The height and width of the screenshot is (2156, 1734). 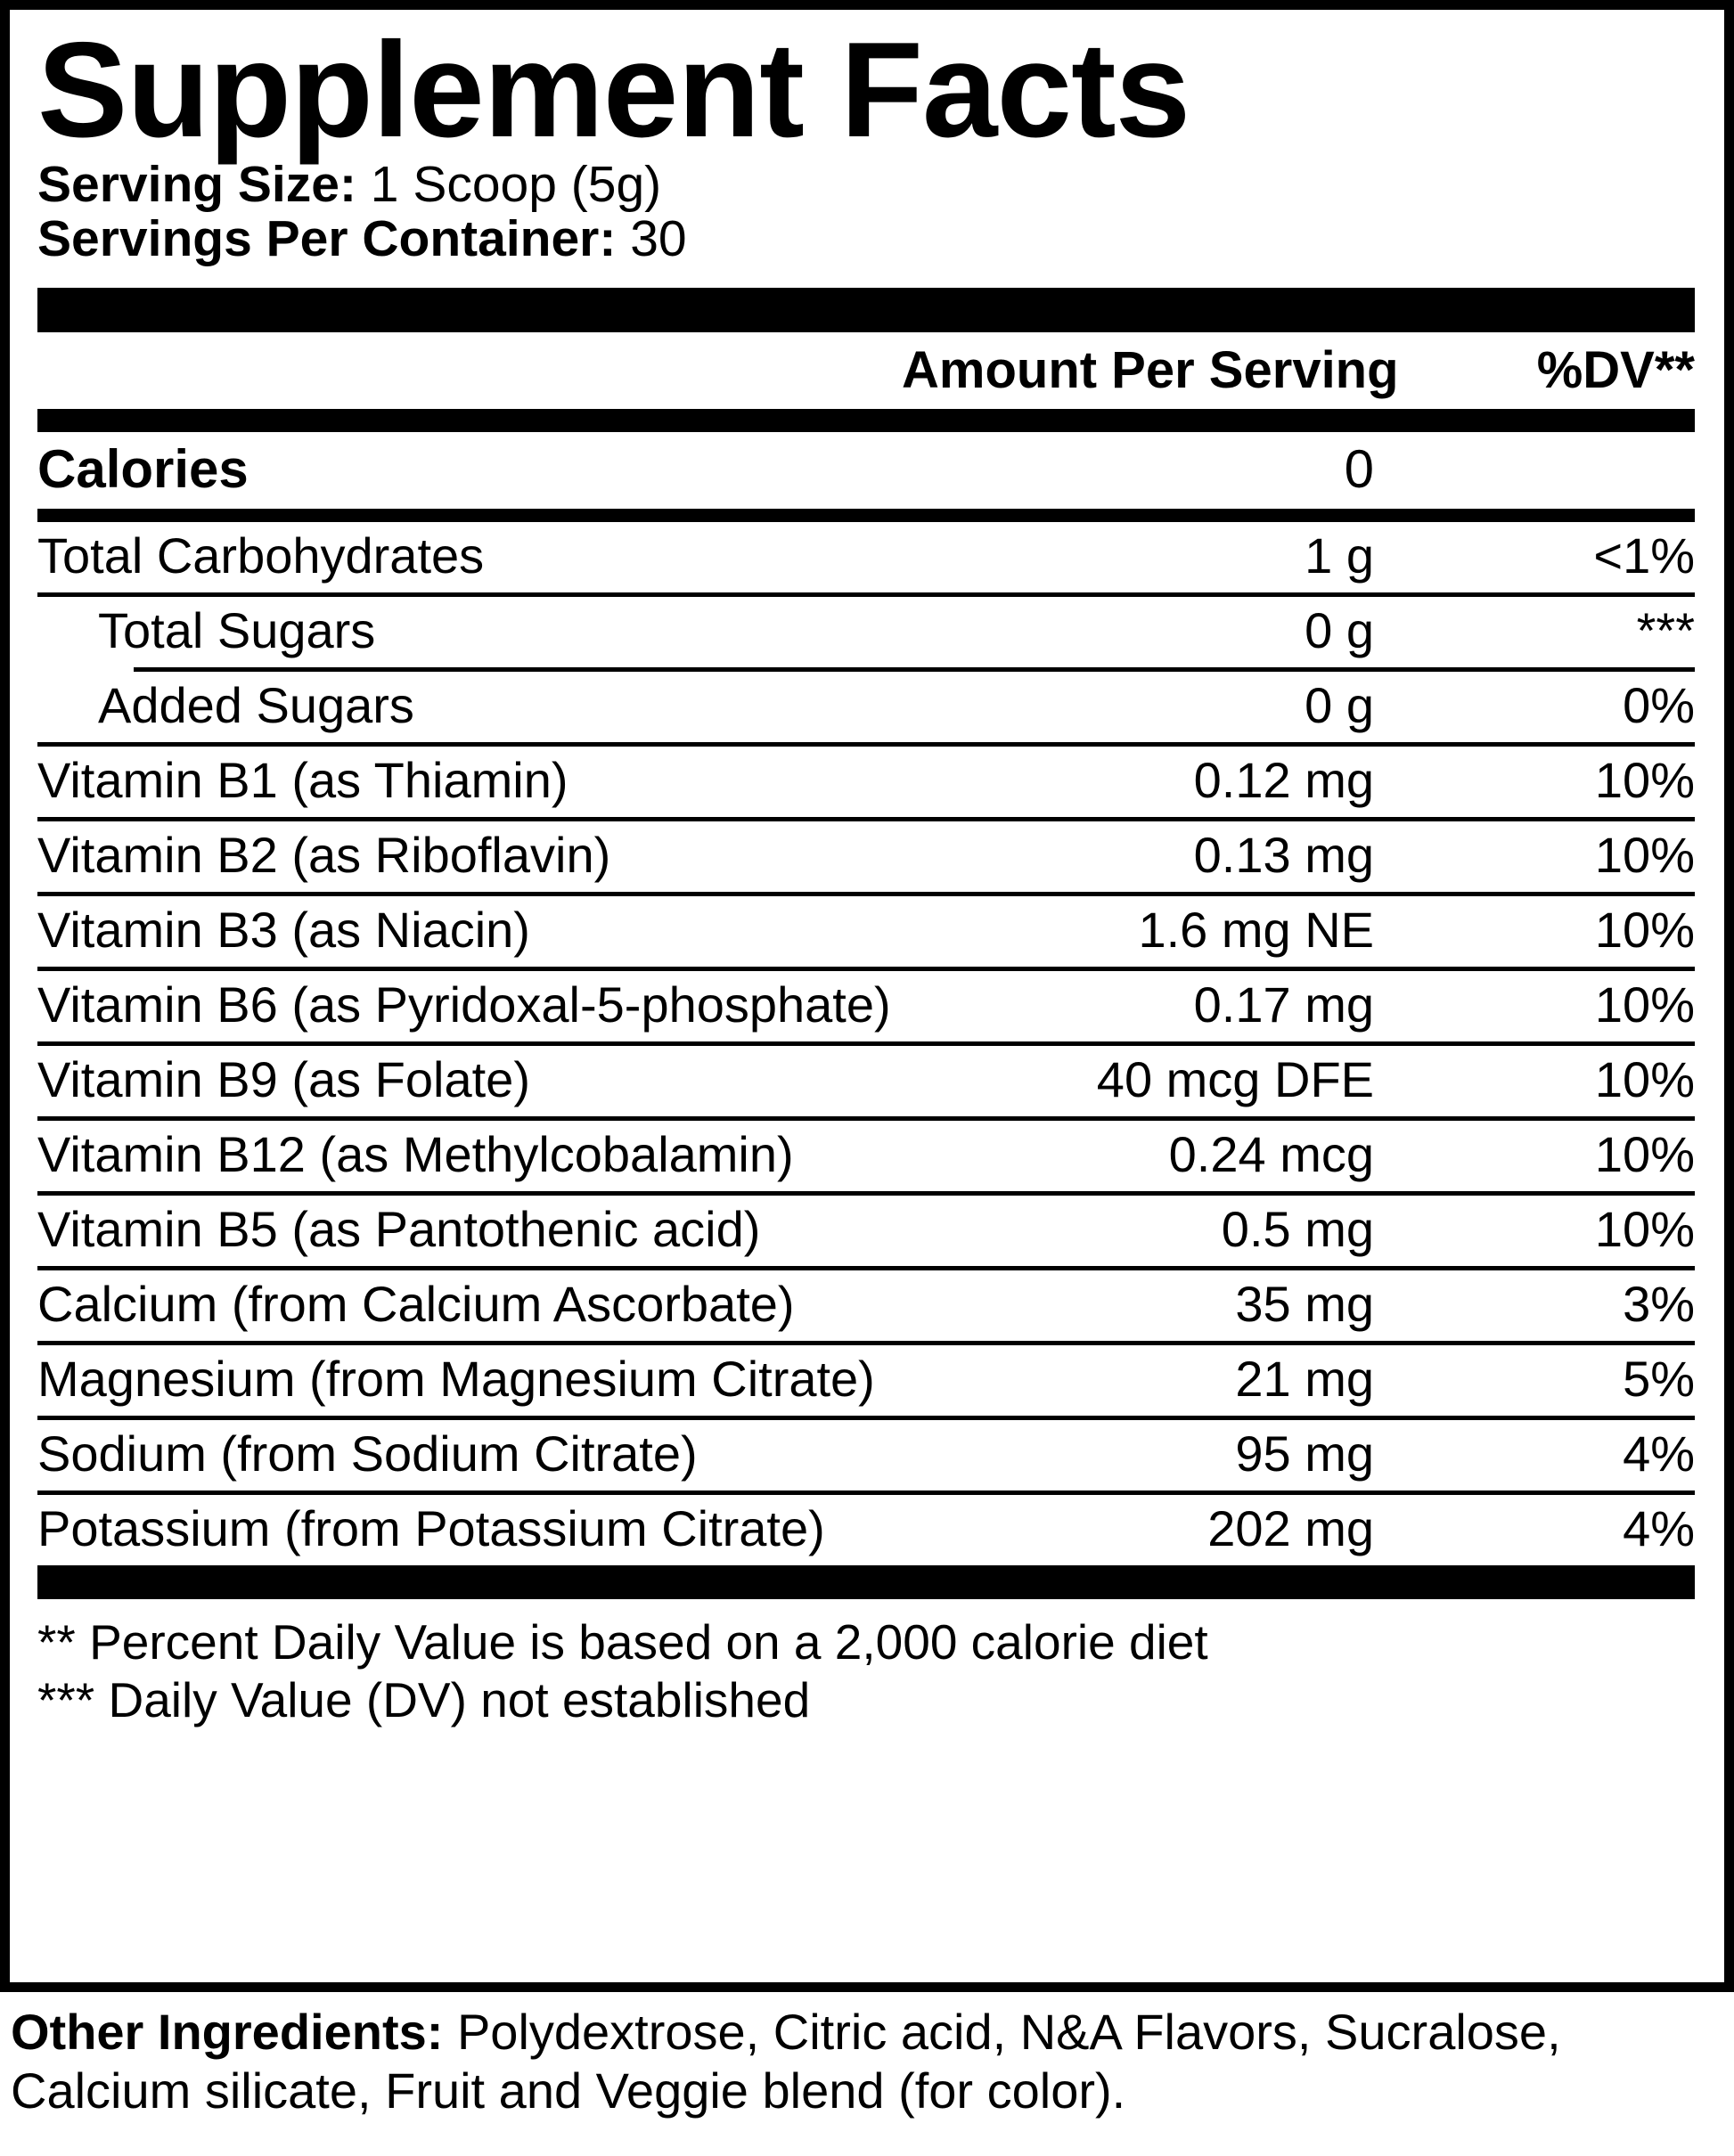 I want to click on nutrient-name: Added Sugars, so click(x=256, y=704).